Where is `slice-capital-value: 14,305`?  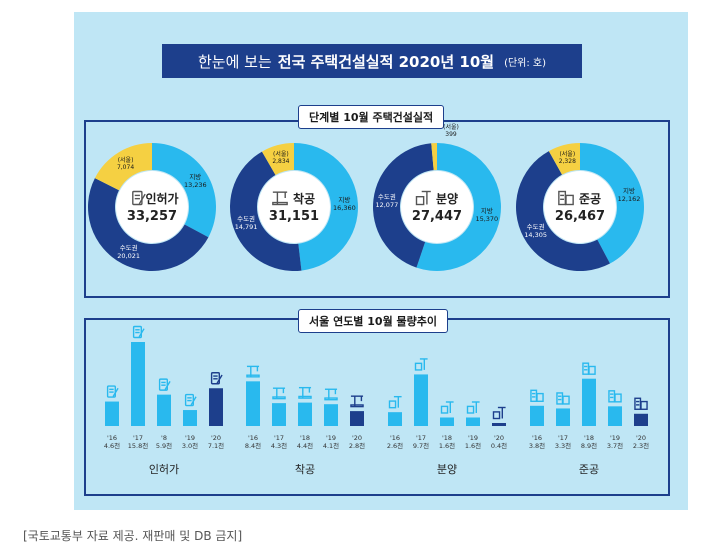
slice-capital-value: 14,305 is located at coordinates (535, 235).